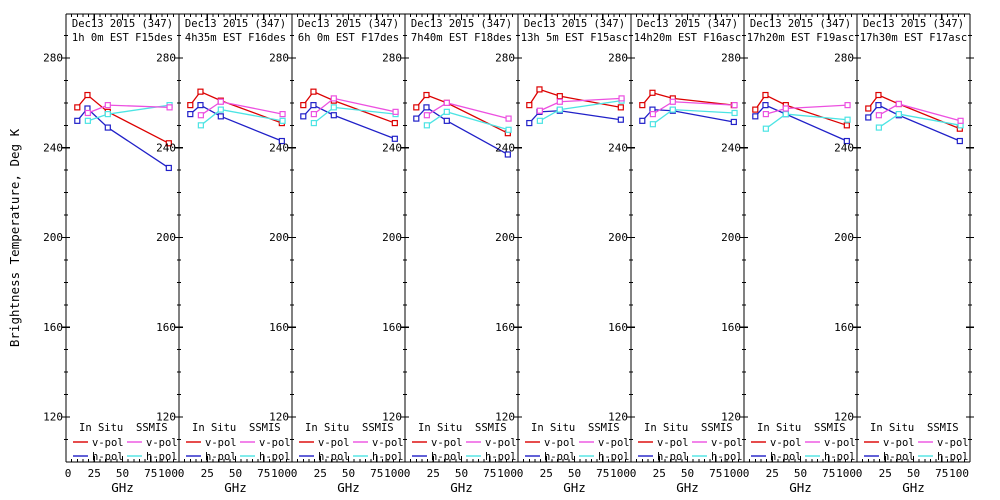  Describe the element at coordinates (235, 38) in the screenshot. I see `panel-subtitle: 4h35m EST F16des` at that location.